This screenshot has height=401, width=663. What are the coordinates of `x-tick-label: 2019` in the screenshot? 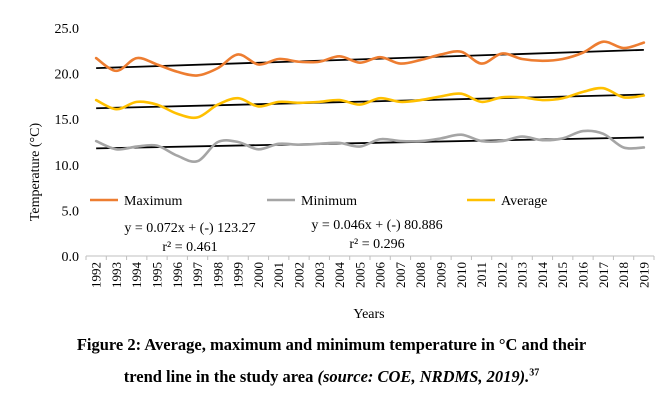 It's located at (643, 275).